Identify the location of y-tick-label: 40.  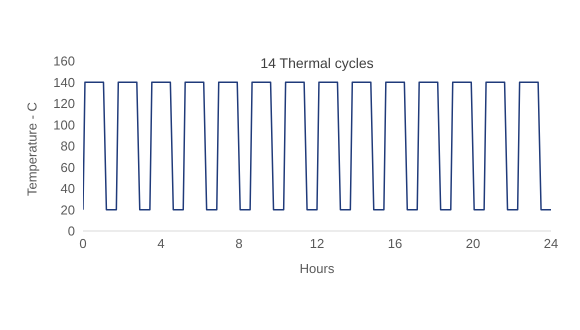
(67, 188).